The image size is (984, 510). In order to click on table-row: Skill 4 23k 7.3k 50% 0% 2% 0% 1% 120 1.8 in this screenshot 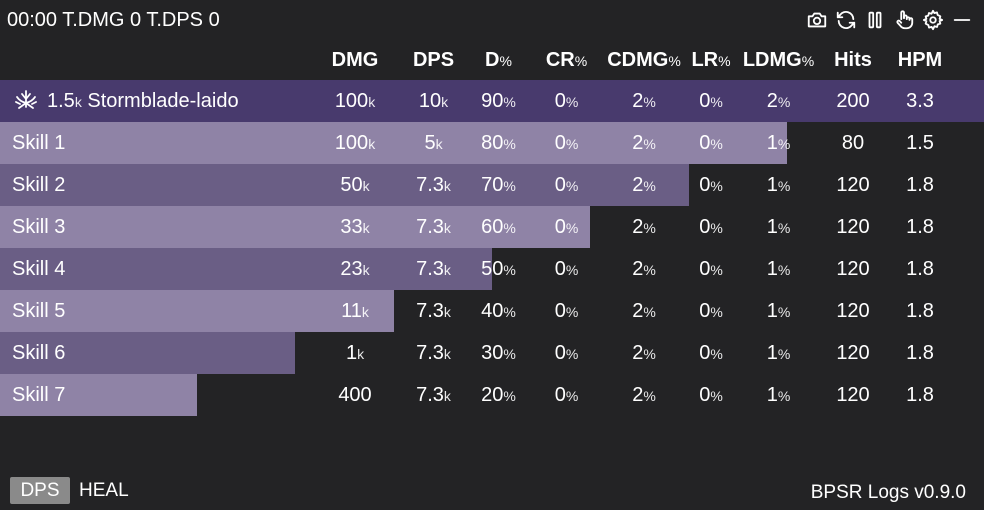, I will do `click(492, 269)`.